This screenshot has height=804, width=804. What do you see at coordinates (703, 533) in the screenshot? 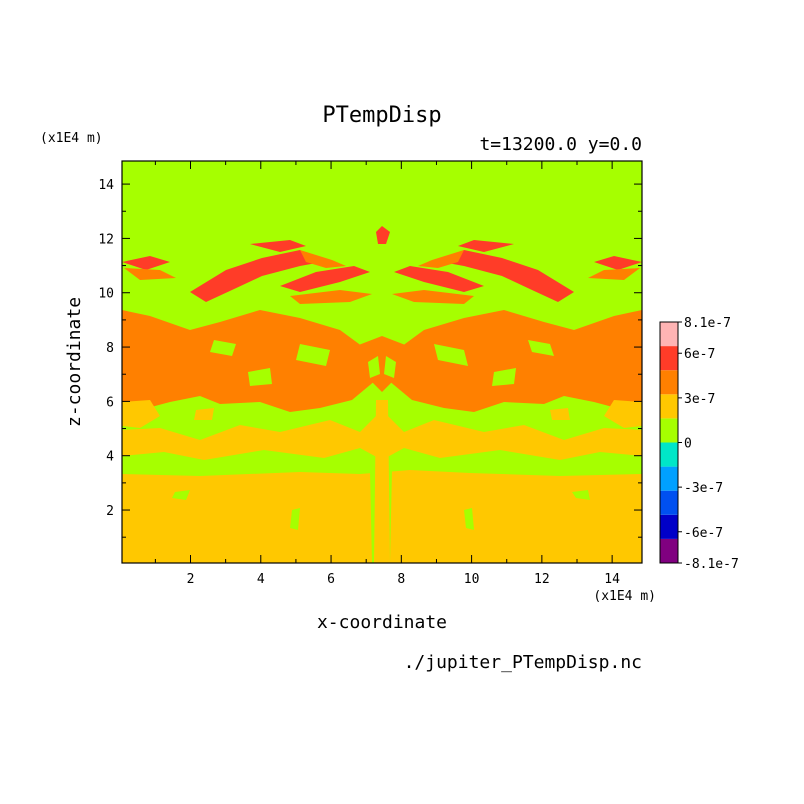
I see `colorbar-label: -6e-7` at bounding box center [703, 533].